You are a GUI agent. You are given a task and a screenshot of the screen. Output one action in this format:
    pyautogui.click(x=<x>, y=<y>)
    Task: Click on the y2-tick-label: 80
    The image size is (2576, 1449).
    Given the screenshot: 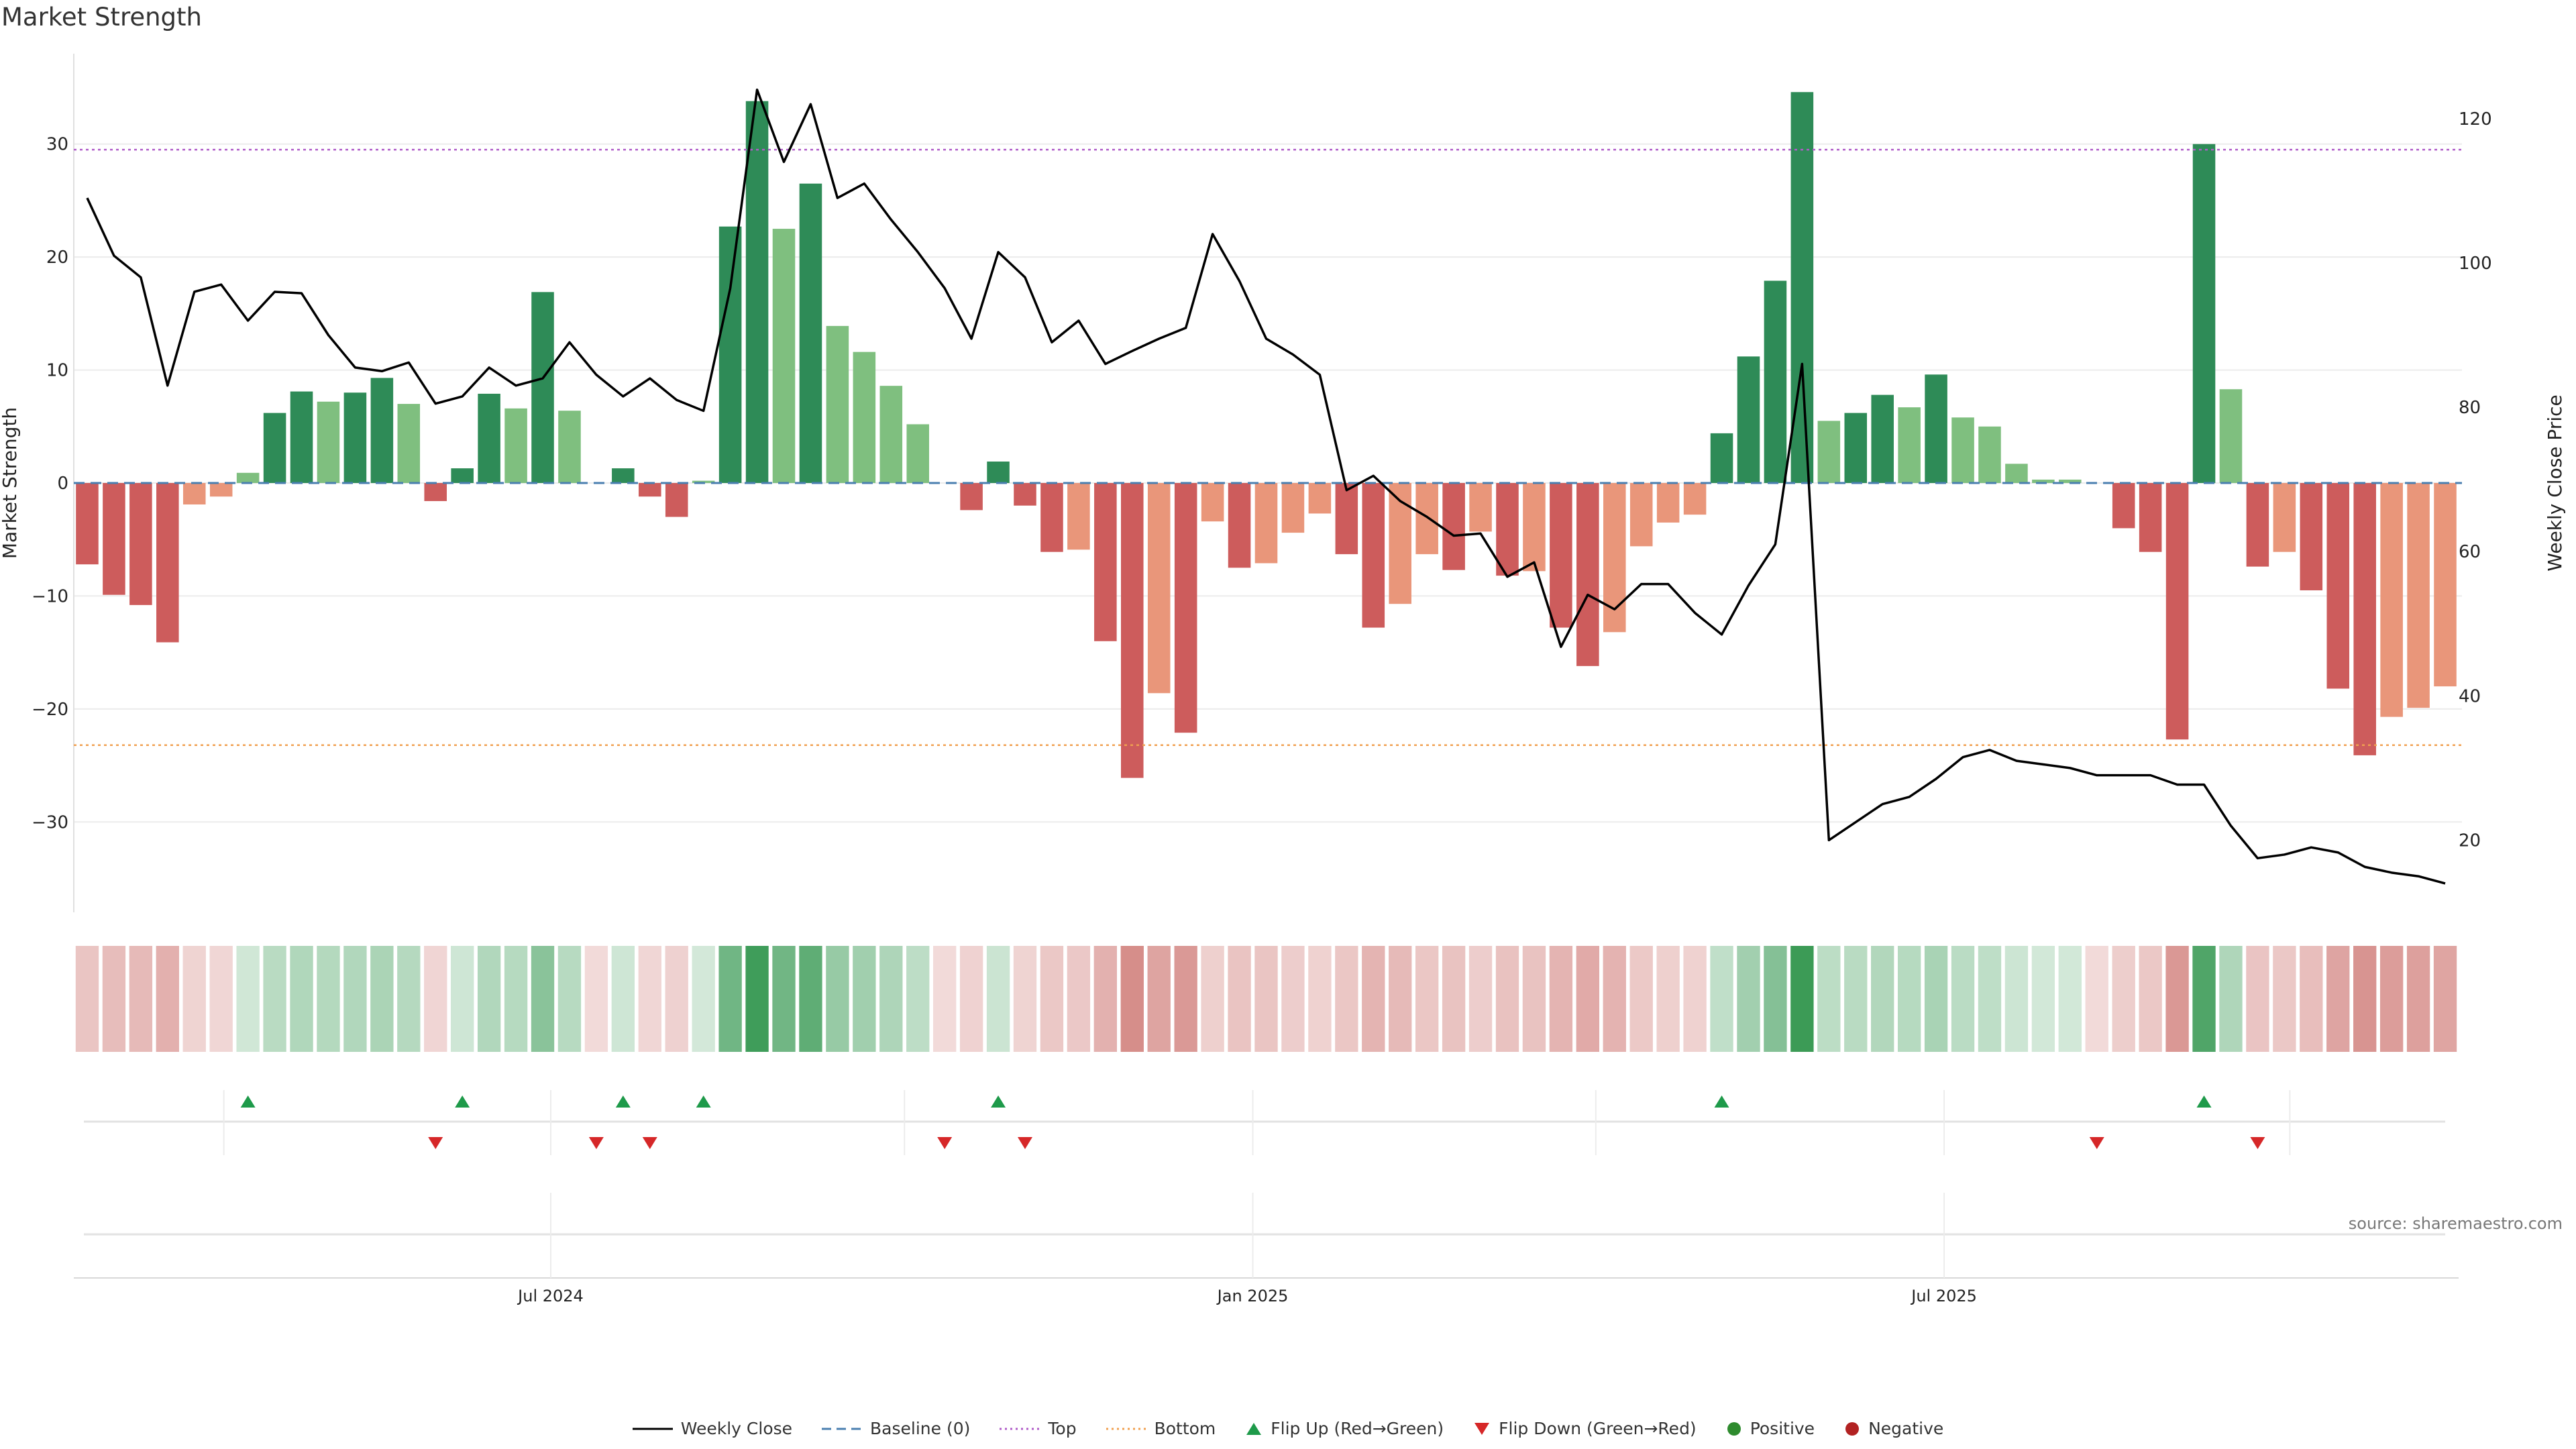 What is the action you would take?
    pyautogui.click(x=2470, y=408)
    